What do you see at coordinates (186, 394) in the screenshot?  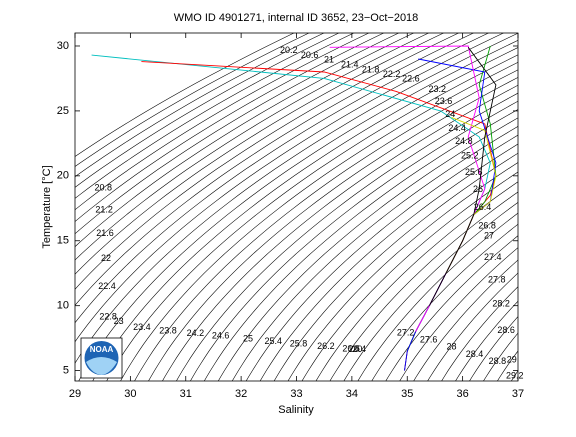 I see `x-tick-label: 31` at bounding box center [186, 394].